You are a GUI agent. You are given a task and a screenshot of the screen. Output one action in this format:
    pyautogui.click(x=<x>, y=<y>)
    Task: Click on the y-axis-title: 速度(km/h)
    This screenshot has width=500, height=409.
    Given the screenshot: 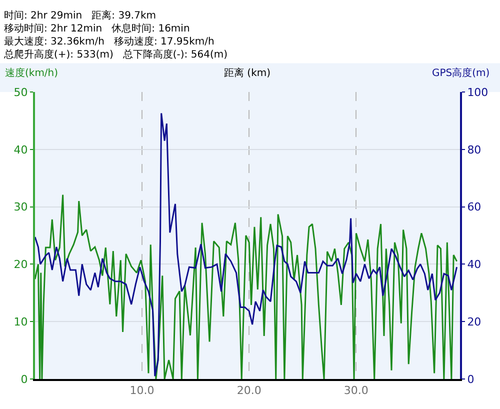 What is the action you would take?
    pyautogui.click(x=31, y=73)
    